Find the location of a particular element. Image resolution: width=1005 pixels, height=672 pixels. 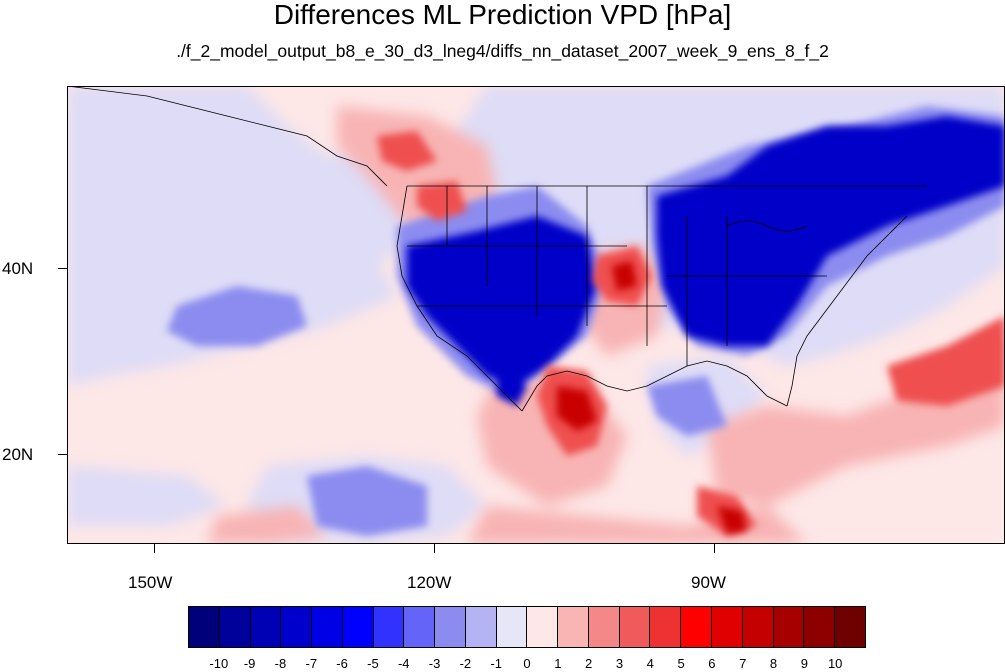

colorbar-label: -2 is located at coordinates (465, 663).